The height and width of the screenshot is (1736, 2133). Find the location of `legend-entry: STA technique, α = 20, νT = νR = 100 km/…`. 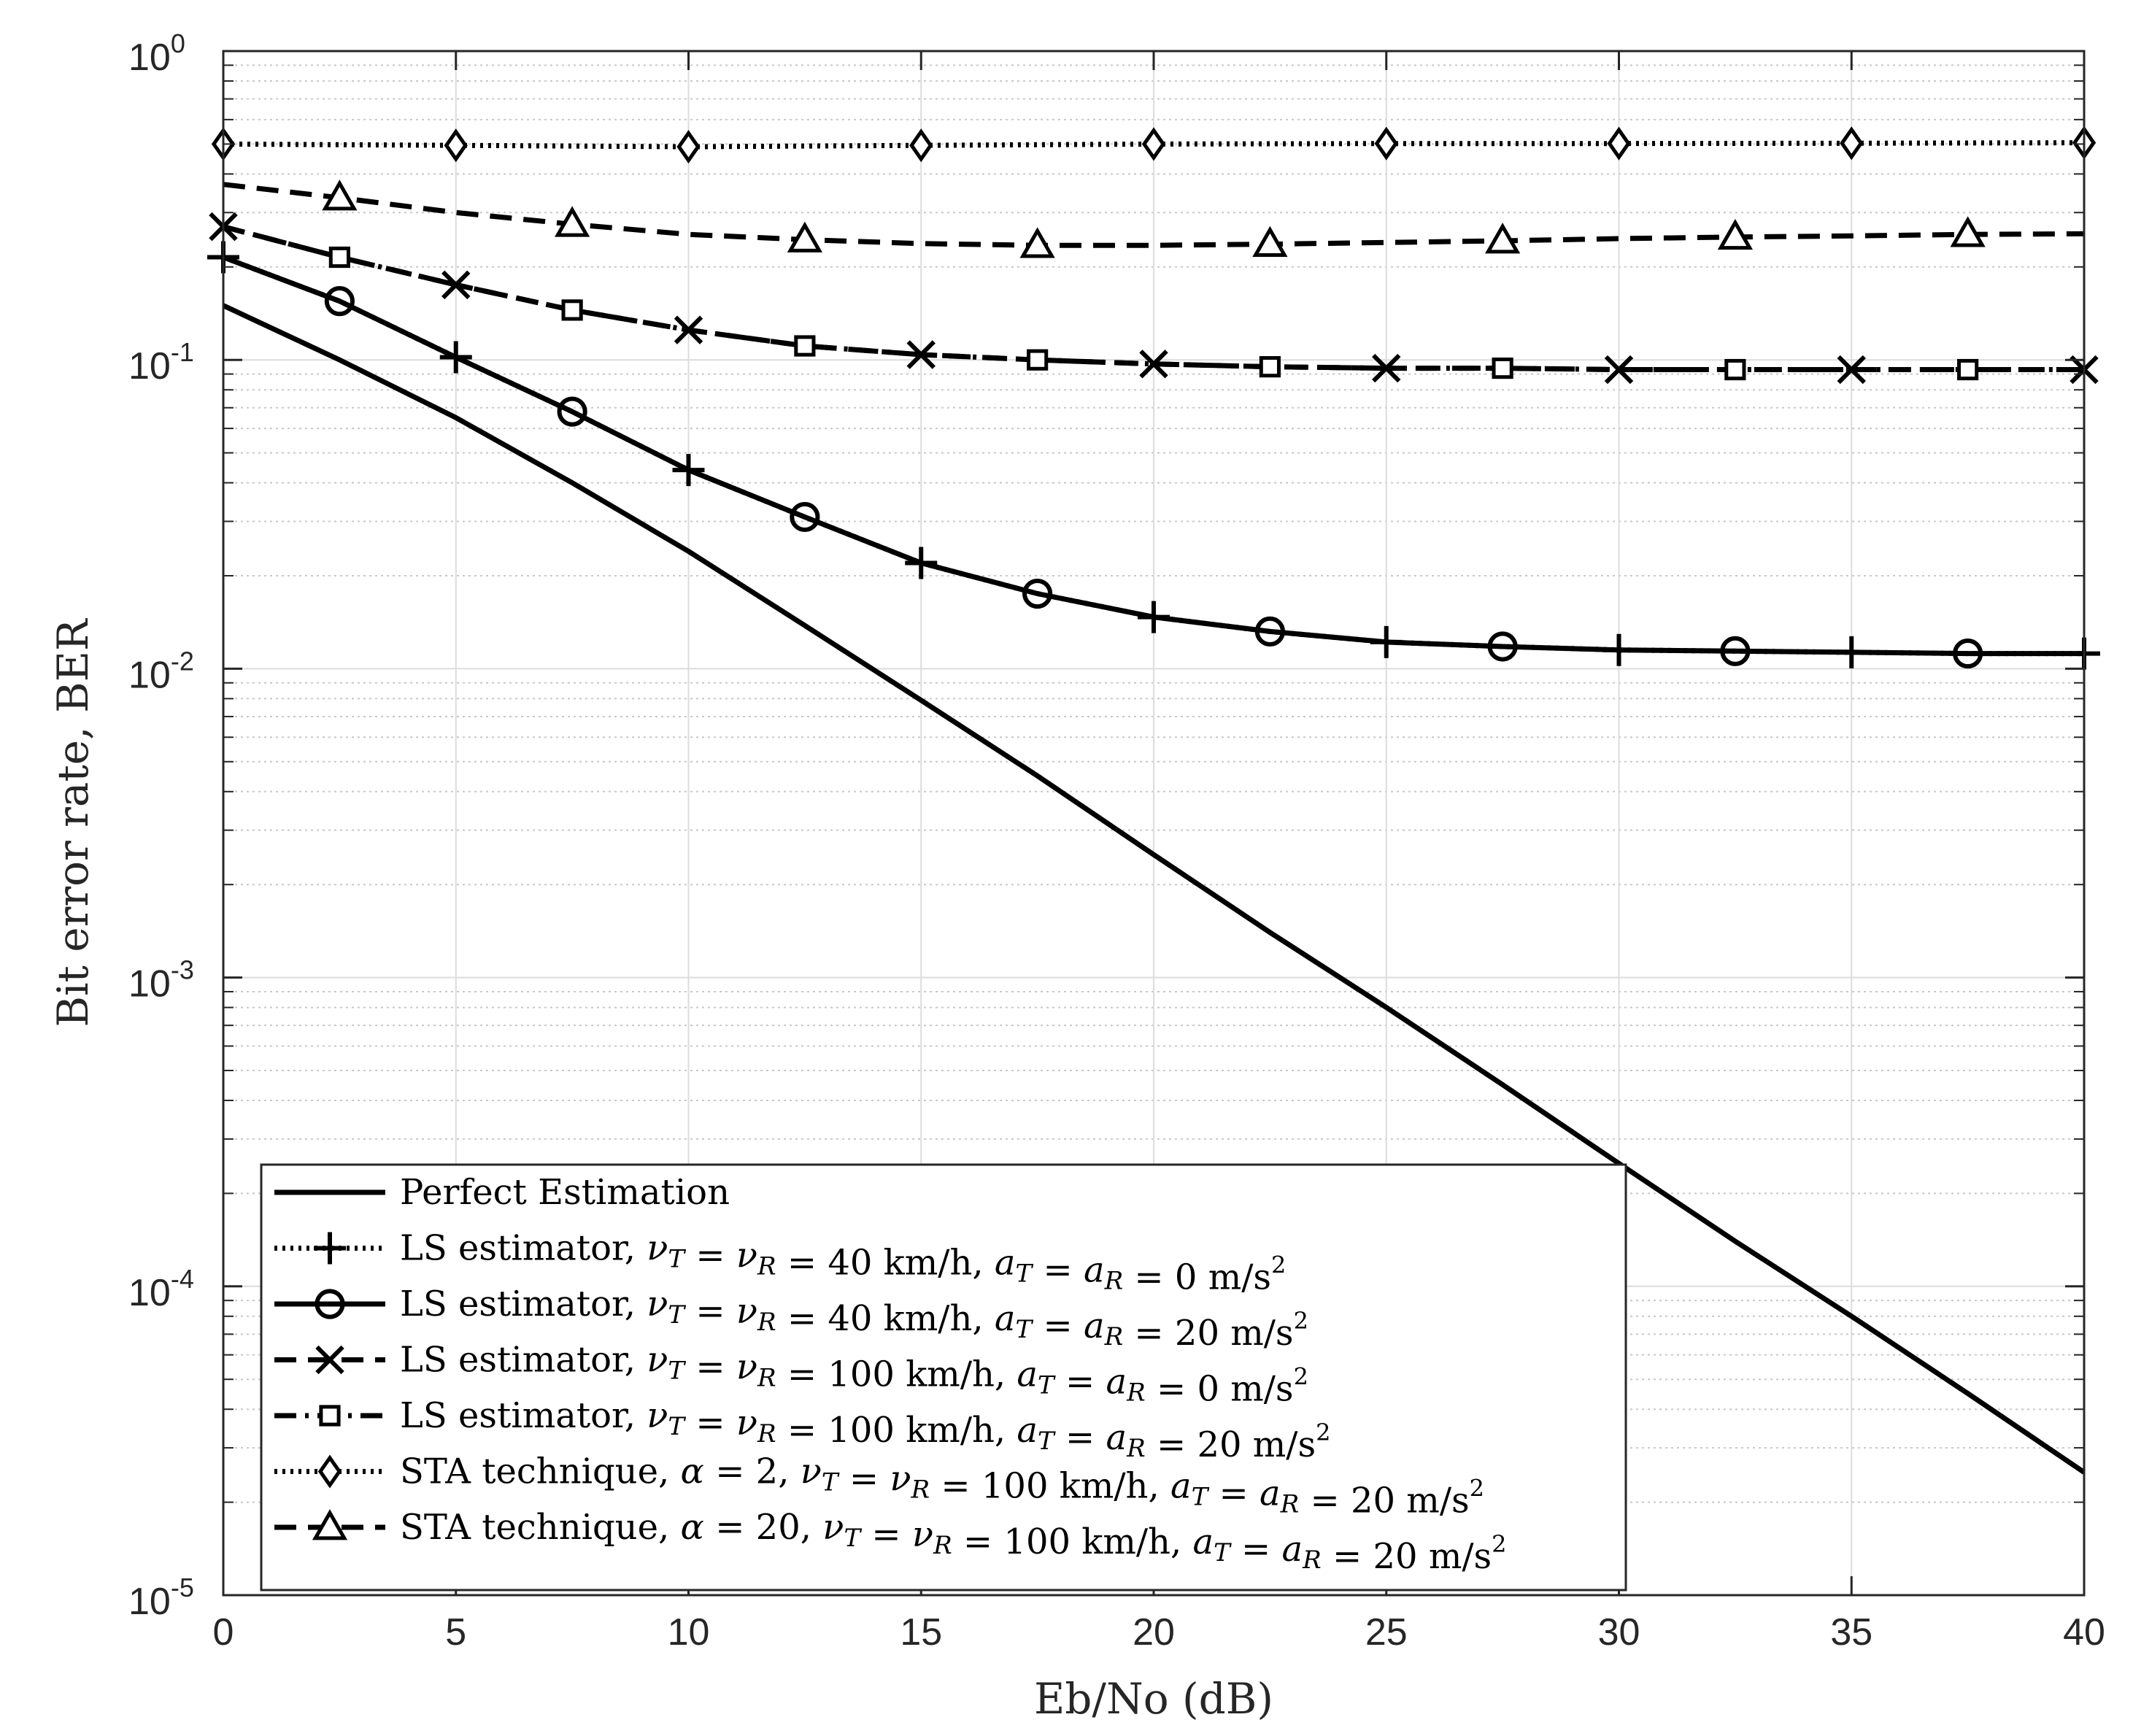

legend-entry: STA technique, α = 20, νT = νR = 100 km/… is located at coordinates (891, 1542).